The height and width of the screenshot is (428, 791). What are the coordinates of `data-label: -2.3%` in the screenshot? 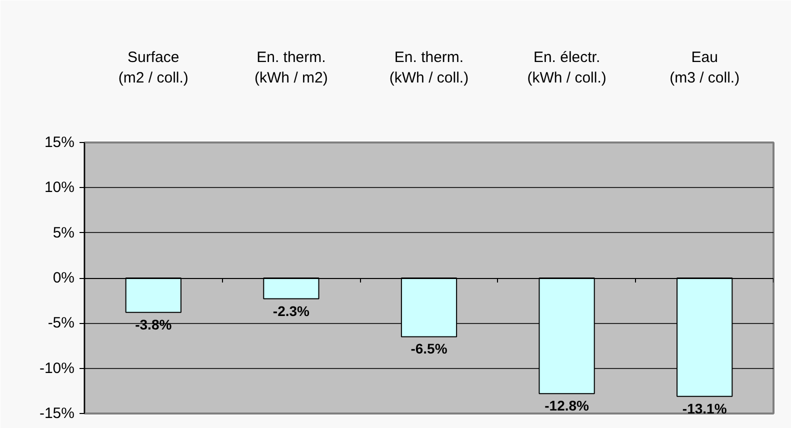 It's located at (291, 310).